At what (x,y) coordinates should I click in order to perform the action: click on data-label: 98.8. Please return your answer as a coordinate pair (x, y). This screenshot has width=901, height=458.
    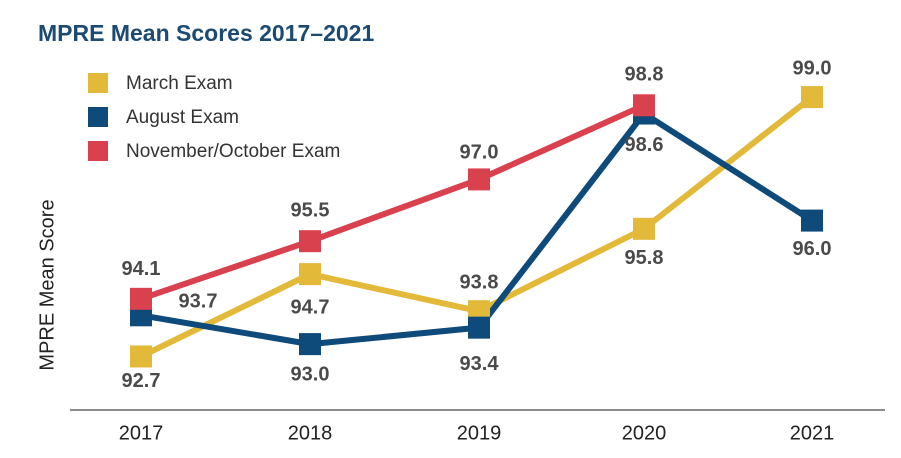
    Looking at the image, I should click on (644, 75).